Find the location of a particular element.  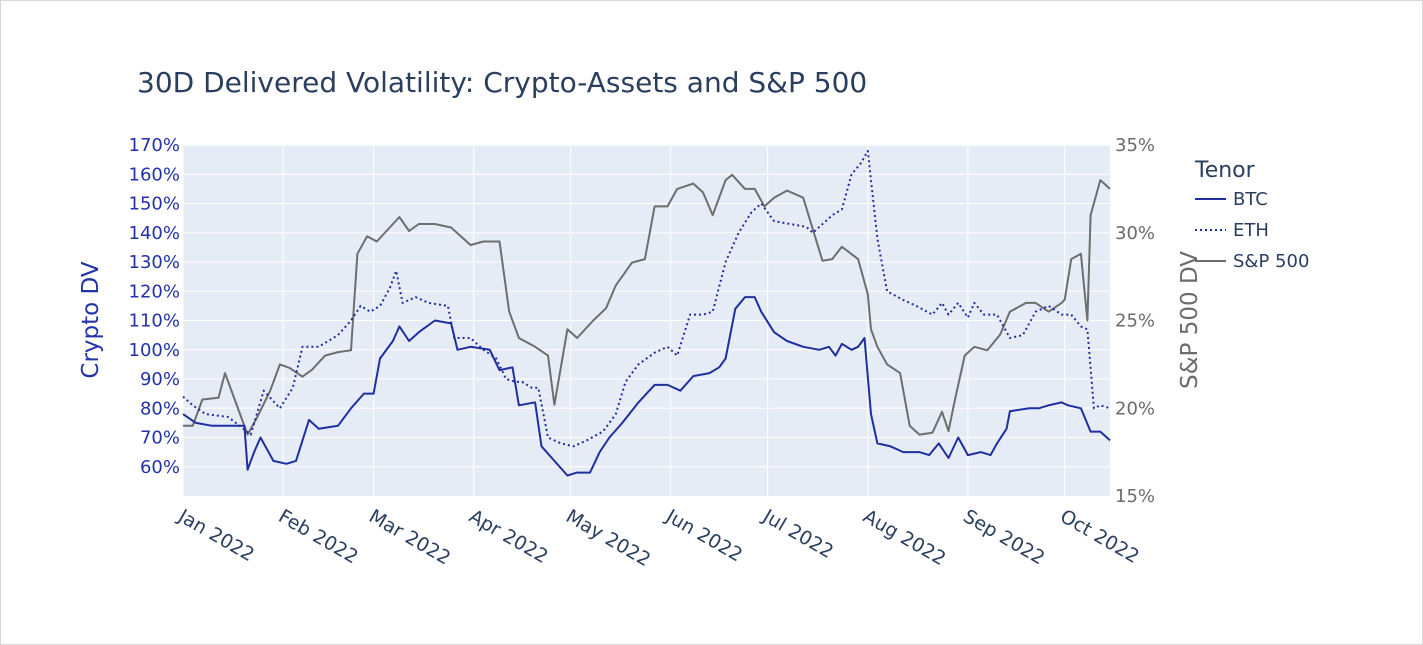

x-tick-label: Mar 2022 is located at coordinates (409, 537).